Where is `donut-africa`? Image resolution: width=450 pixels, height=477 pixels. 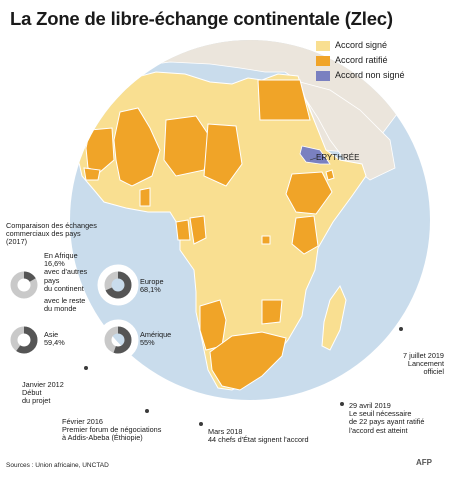
donut-africa is located at coordinates (24, 285).